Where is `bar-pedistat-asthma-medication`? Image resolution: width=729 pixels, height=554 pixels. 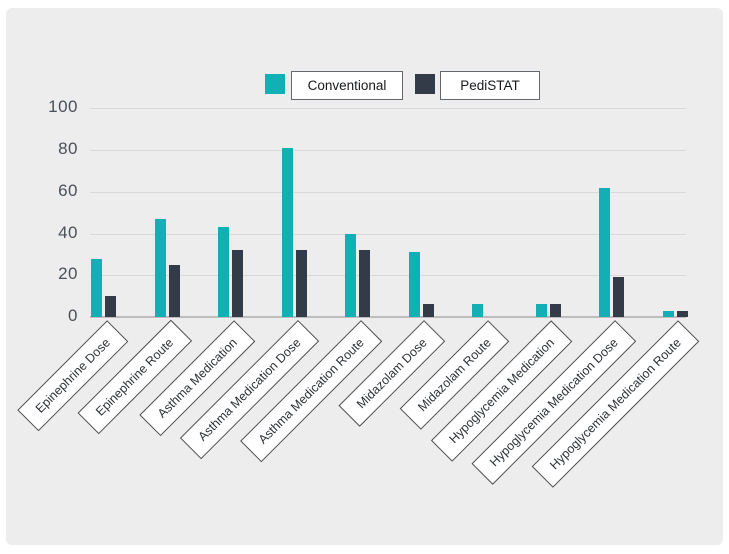 bar-pedistat-asthma-medication is located at coordinates (237, 283).